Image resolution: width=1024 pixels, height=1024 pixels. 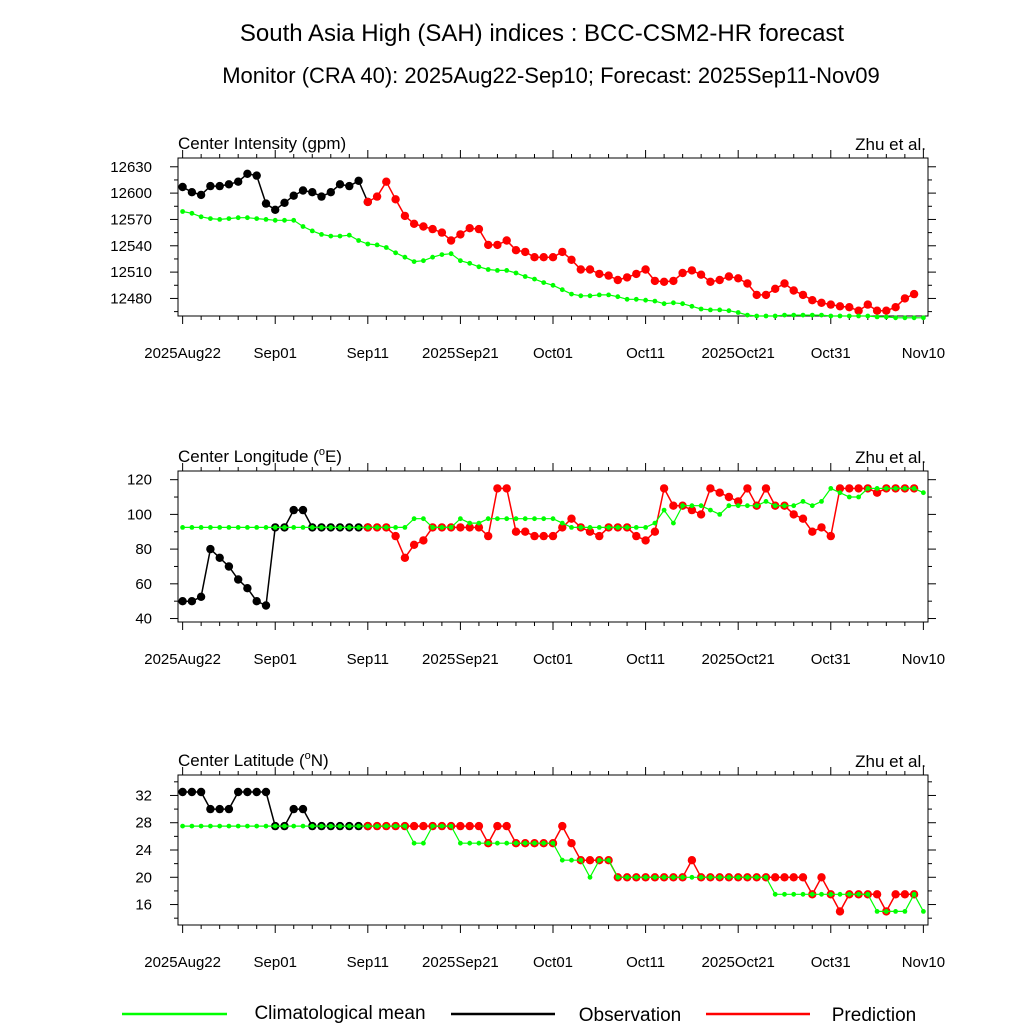 I want to click on panel-latitude-credit: Zhu et al., so click(x=890, y=761).